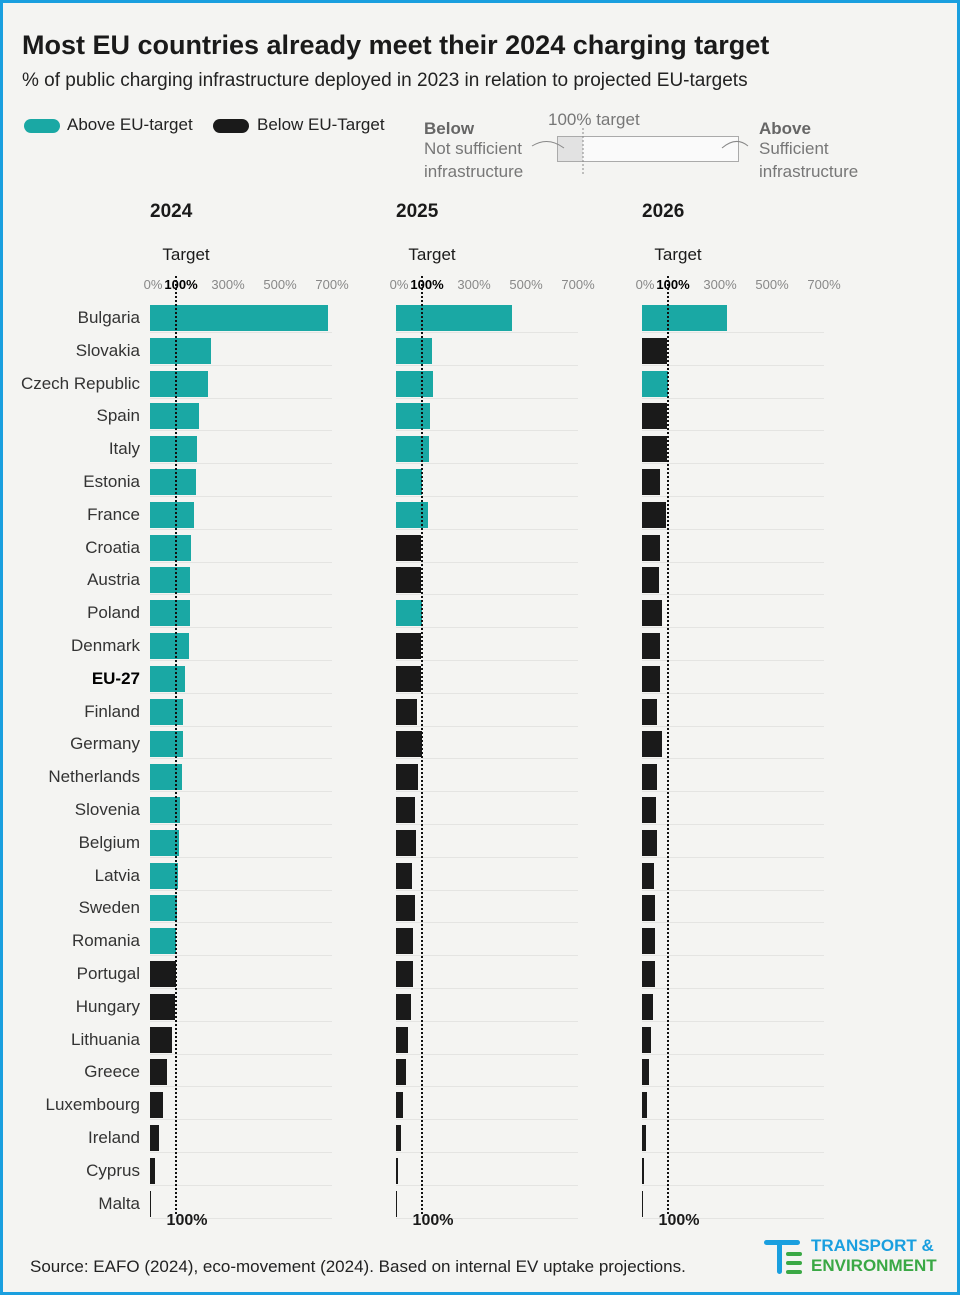 This screenshot has width=960, height=1295. Describe the element at coordinates (113, 613) in the screenshot. I see `country-label: Poland` at that location.